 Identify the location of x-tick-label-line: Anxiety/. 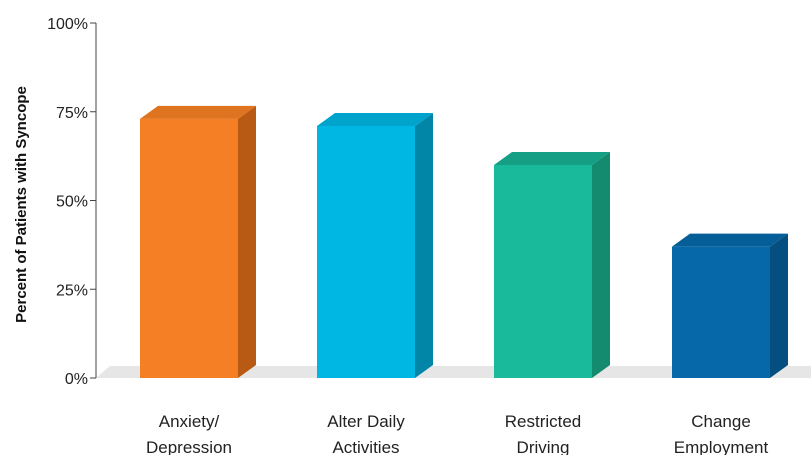
(189, 421).